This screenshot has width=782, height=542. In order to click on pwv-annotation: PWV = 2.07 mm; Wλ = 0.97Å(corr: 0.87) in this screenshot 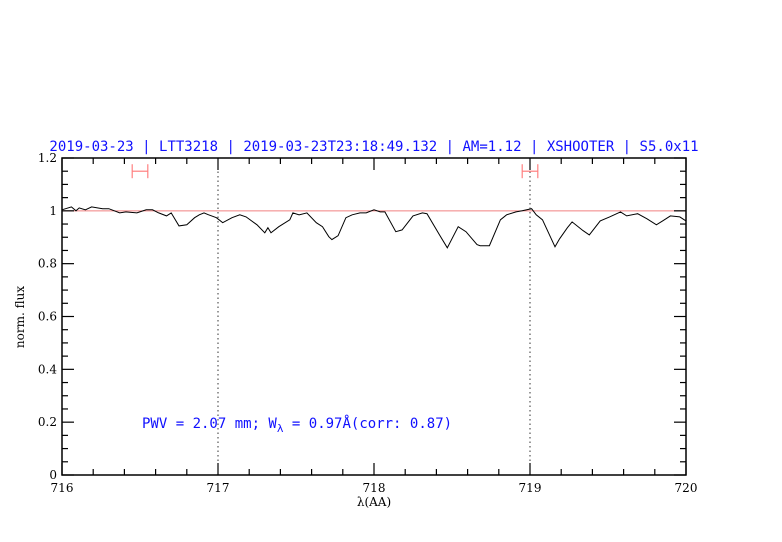, I will do `click(297, 425)`.